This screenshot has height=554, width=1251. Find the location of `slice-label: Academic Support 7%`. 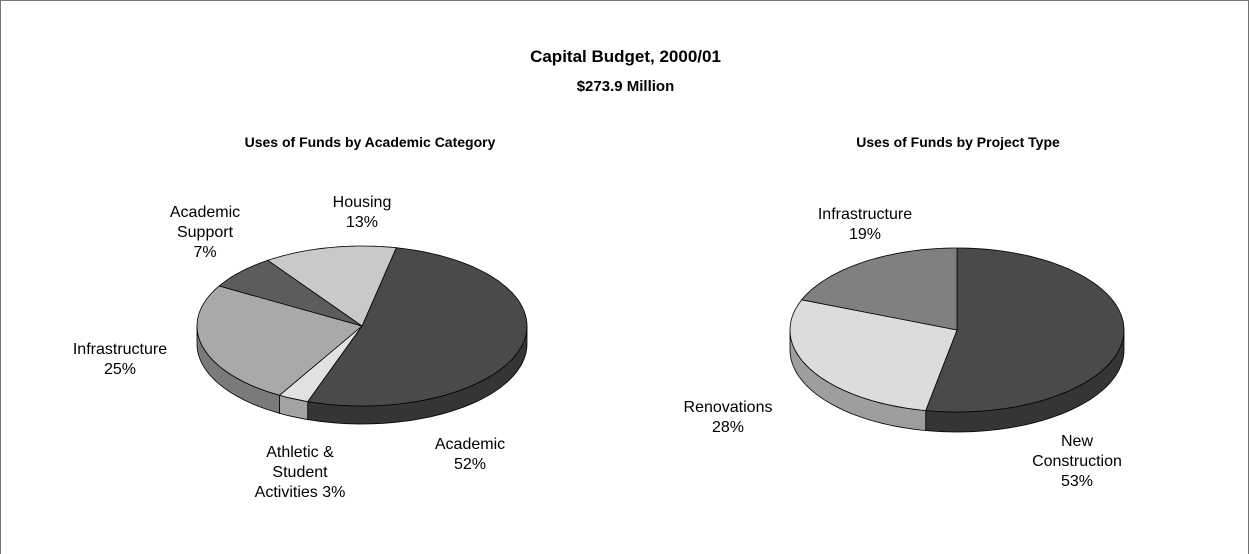

slice-label: Academic Support 7% is located at coordinates (205, 233).